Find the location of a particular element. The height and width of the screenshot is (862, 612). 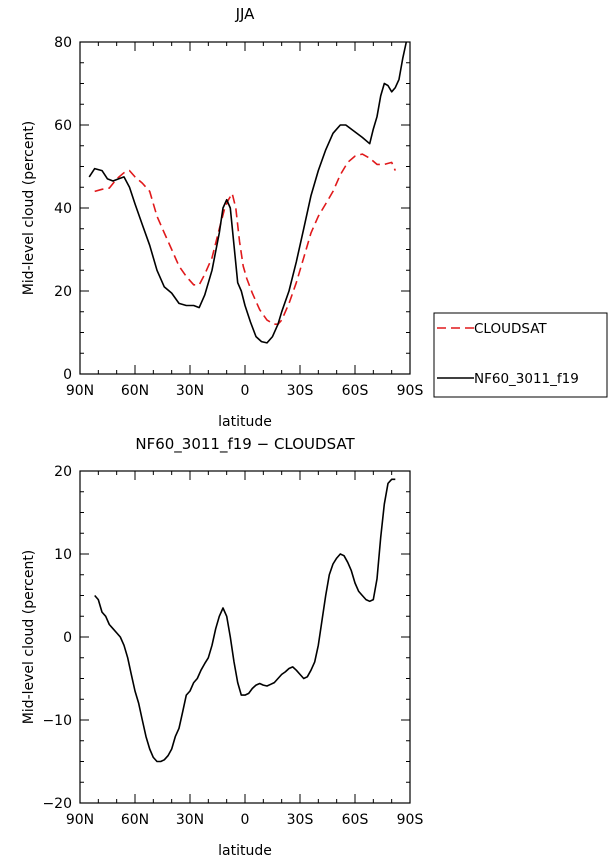

top-y-axis-label: Mid-level cloud (percent) is located at coordinates (29, 208).